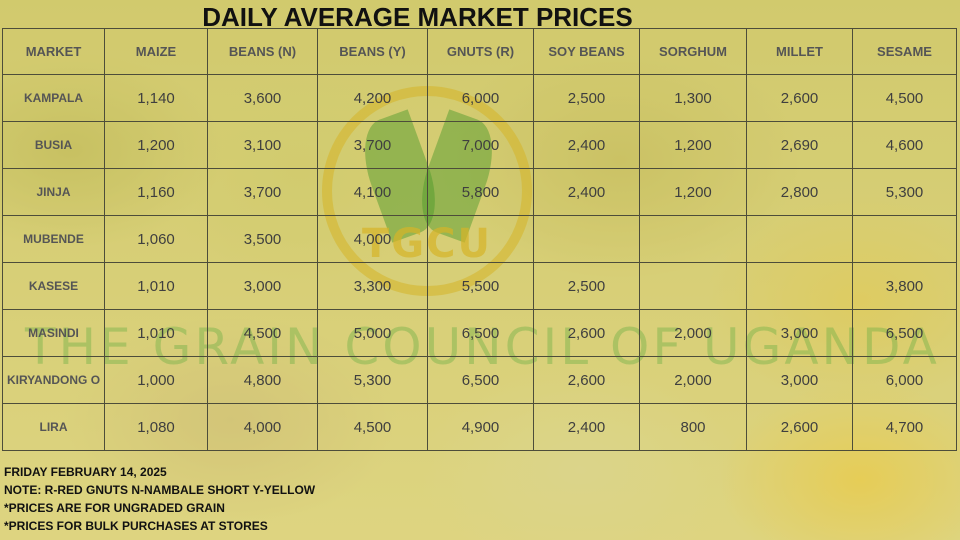 This screenshot has height=540, width=960. Describe the element at coordinates (53, 380) in the screenshot. I see `market-name-cell: KIRYANDONG O` at that location.